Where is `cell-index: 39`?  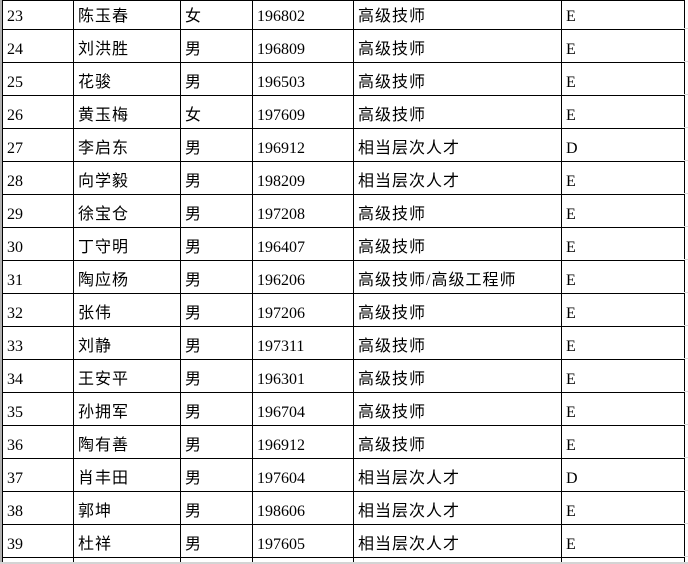 cell-index: 39 is located at coordinates (38, 541).